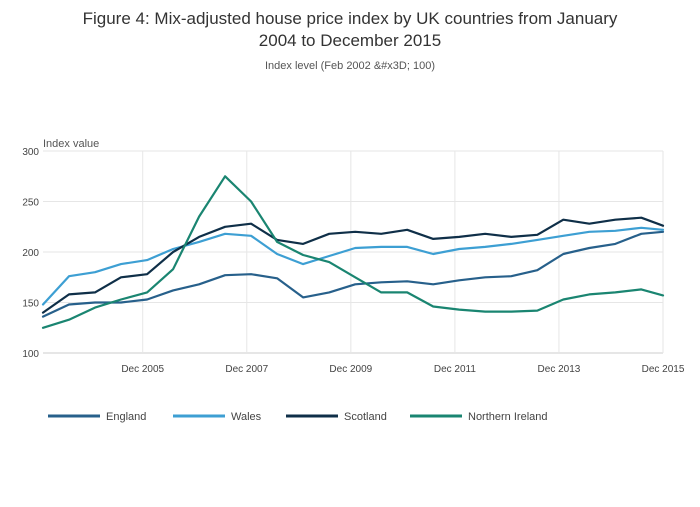 The height and width of the screenshot is (507, 700). I want to click on x-tick-label: Dec 2007, so click(246, 369).